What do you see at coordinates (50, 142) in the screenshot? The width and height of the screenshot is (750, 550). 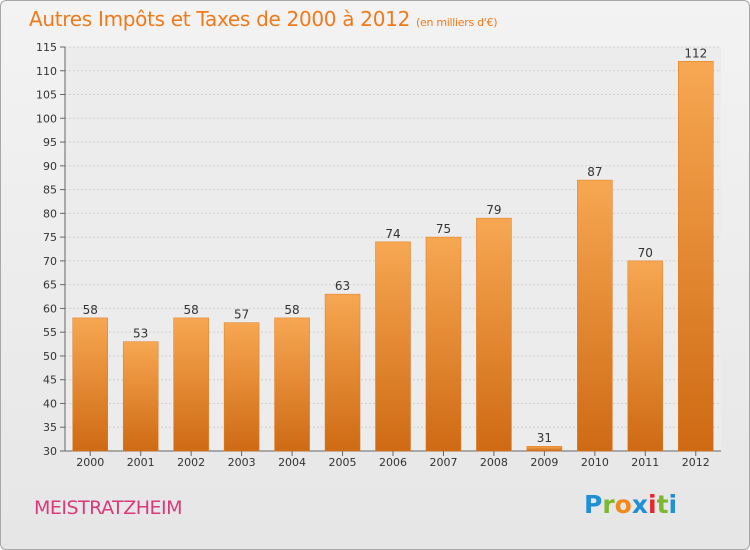 I see `y-tick-label: 95` at bounding box center [50, 142].